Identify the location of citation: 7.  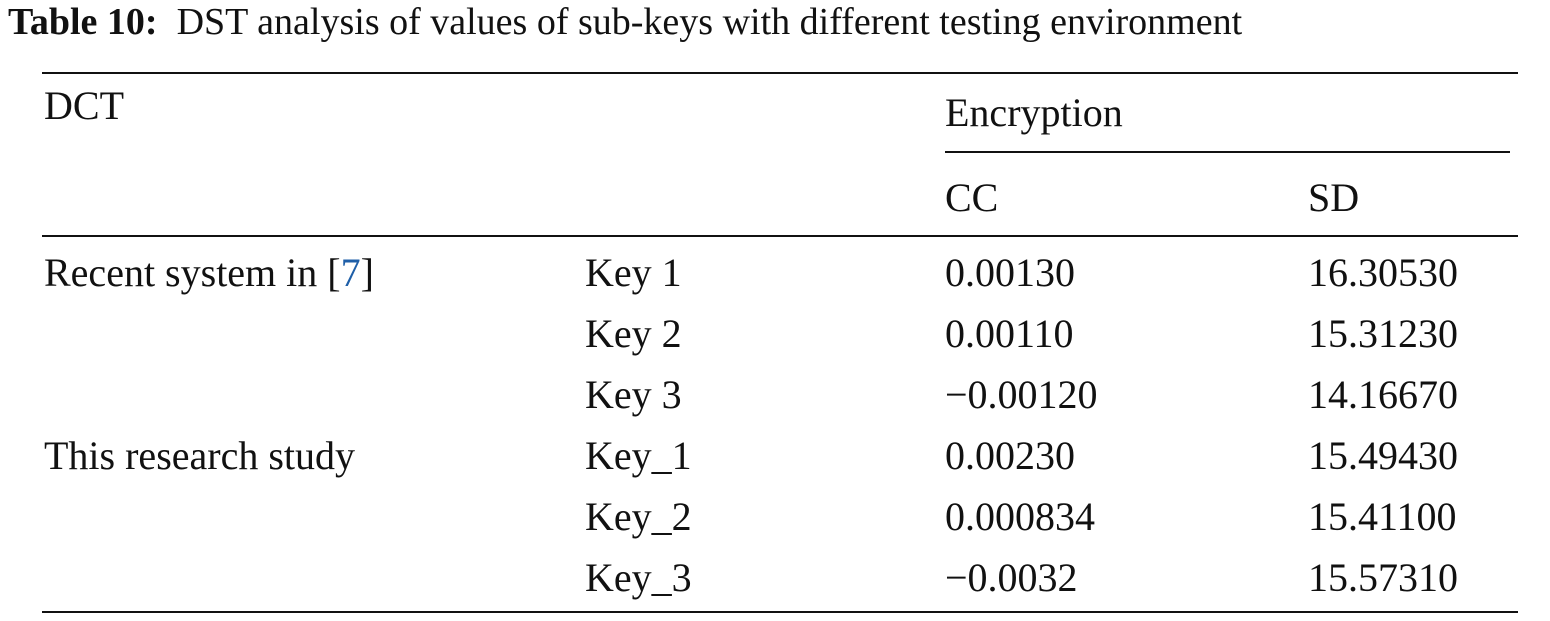
(350, 272).